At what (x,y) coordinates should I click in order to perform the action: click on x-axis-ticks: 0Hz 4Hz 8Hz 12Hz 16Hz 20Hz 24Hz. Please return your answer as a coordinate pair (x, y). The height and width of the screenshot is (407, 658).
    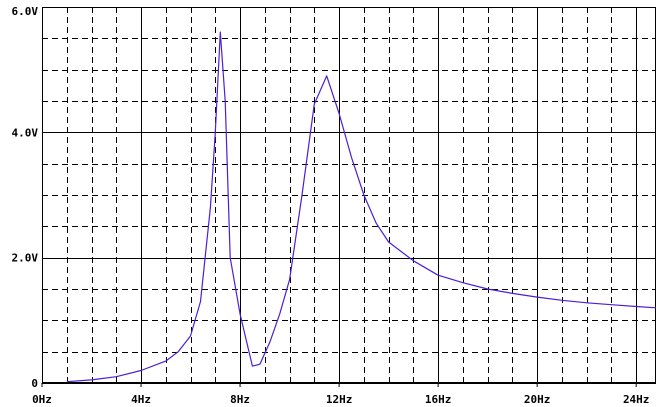
    Looking at the image, I should click on (340, 394).